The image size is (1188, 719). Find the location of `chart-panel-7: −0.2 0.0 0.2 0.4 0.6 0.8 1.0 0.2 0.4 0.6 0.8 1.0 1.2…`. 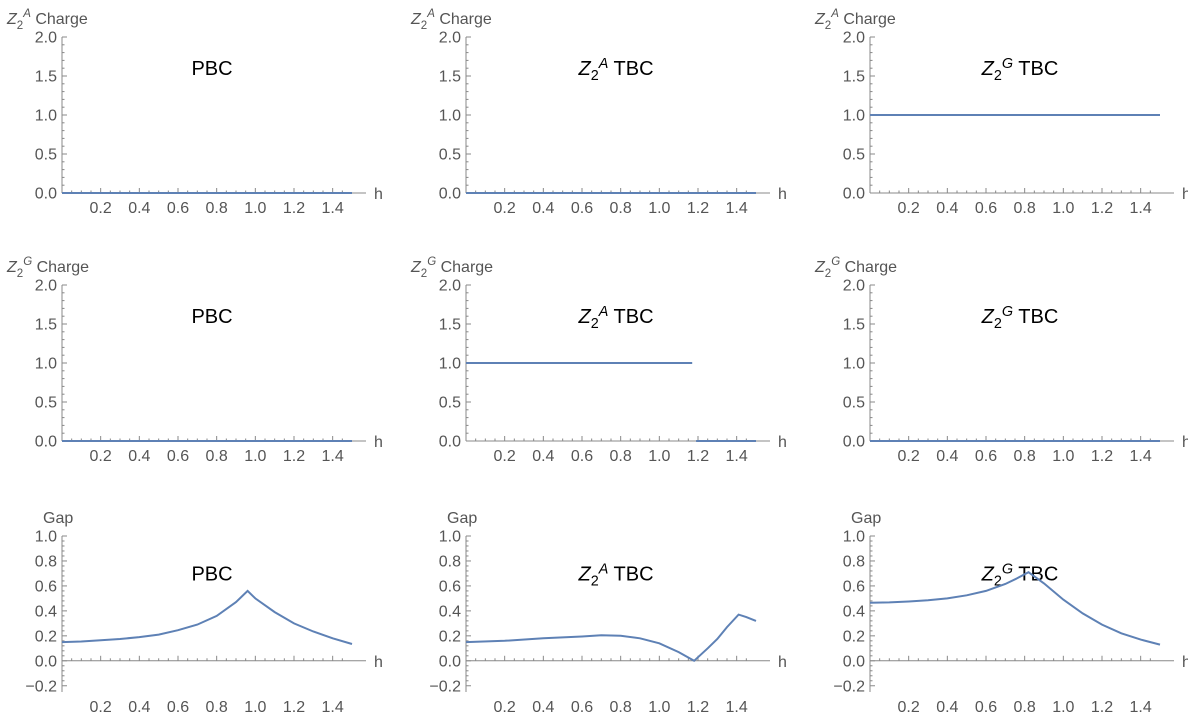

chart-panel-7: −0.2 0.0 0.2 0.4 0.6 0.8 1.0 0.2 0.4 0.6 0.8 1.0 1.2… is located at coordinates (204, 613).